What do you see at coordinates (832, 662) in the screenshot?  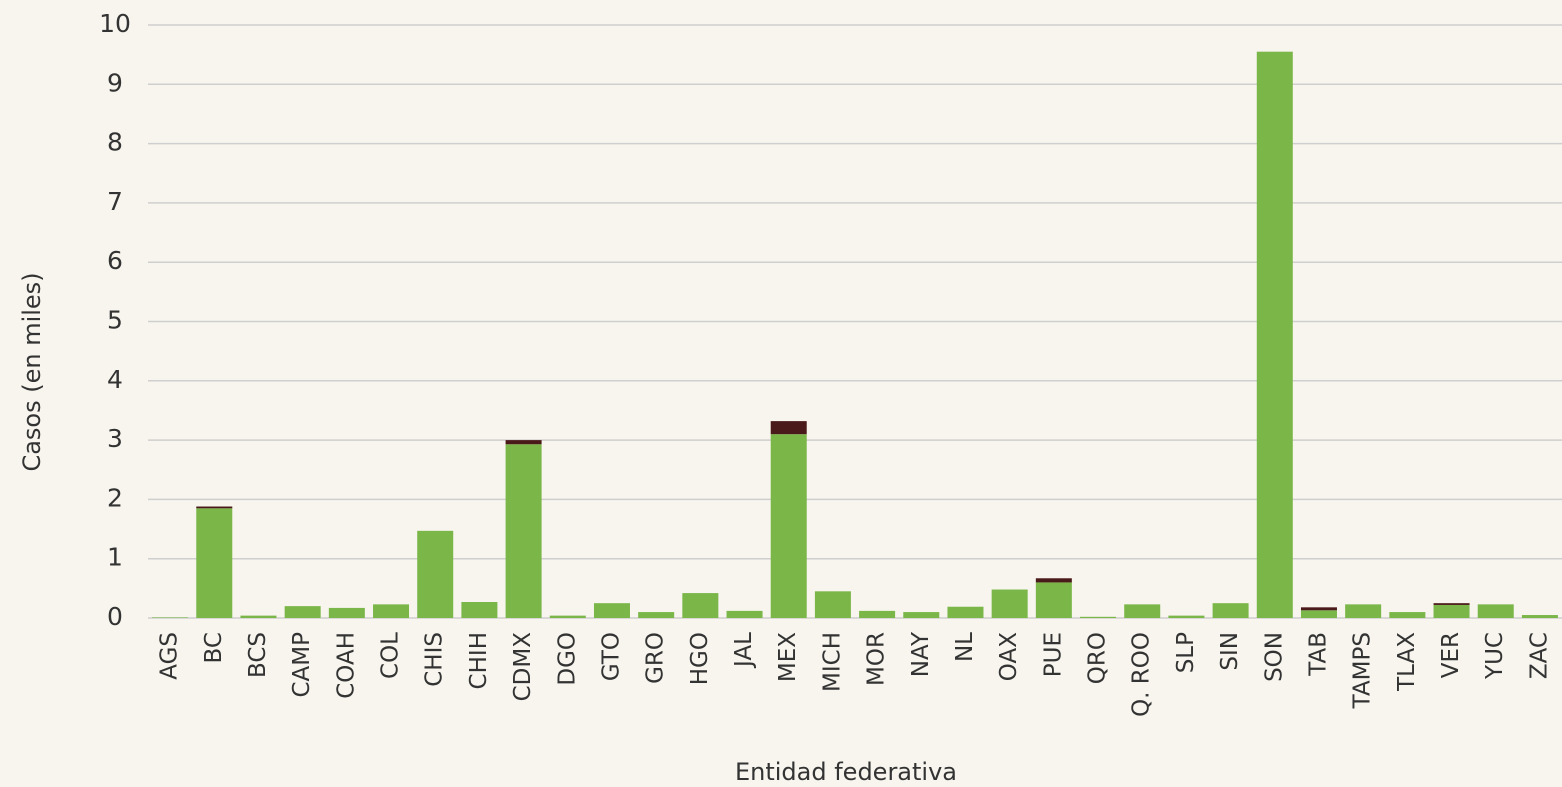 I see `x-tick-label: MICH` at bounding box center [832, 662].